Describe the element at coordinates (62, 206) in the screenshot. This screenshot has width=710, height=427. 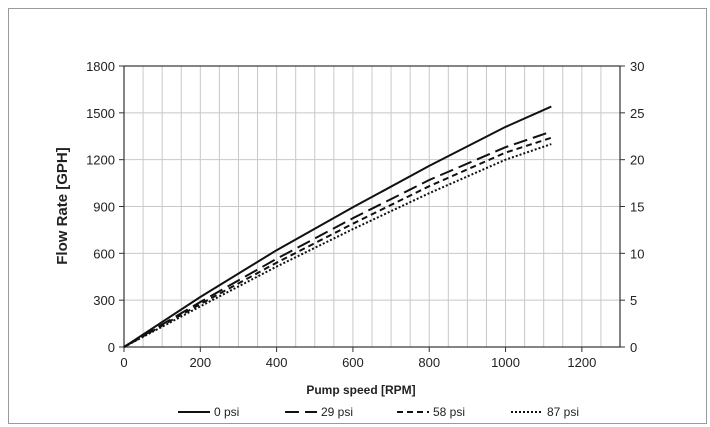
I see `y-axis-label: Flow Rate [GPH]` at that location.